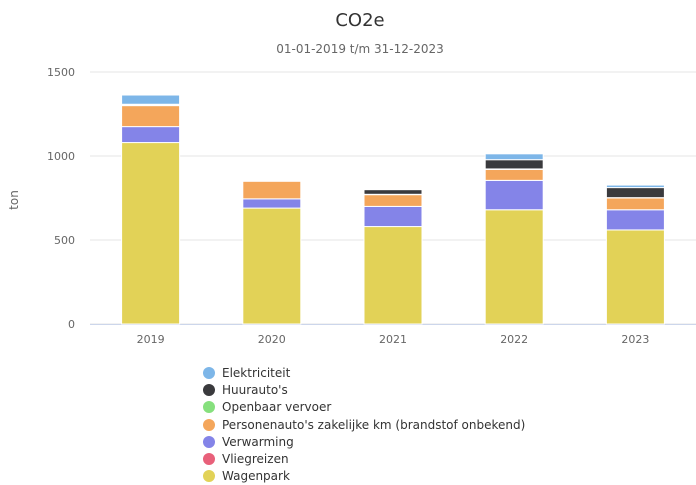  Describe the element at coordinates (64, 240) in the screenshot. I see `y-tick-label: 500` at that location.